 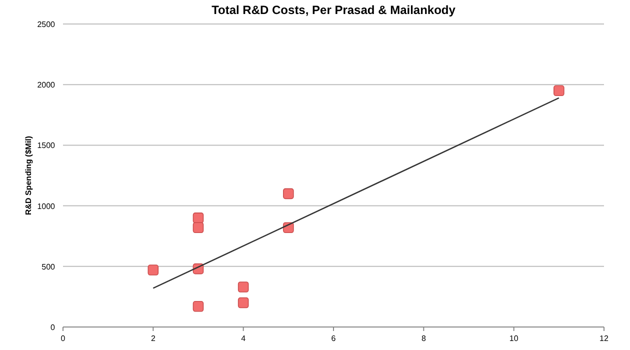 What do you see at coordinates (243, 338) in the screenshot?
I see `x-tick-label: 4` at bounding box center [243, 338].